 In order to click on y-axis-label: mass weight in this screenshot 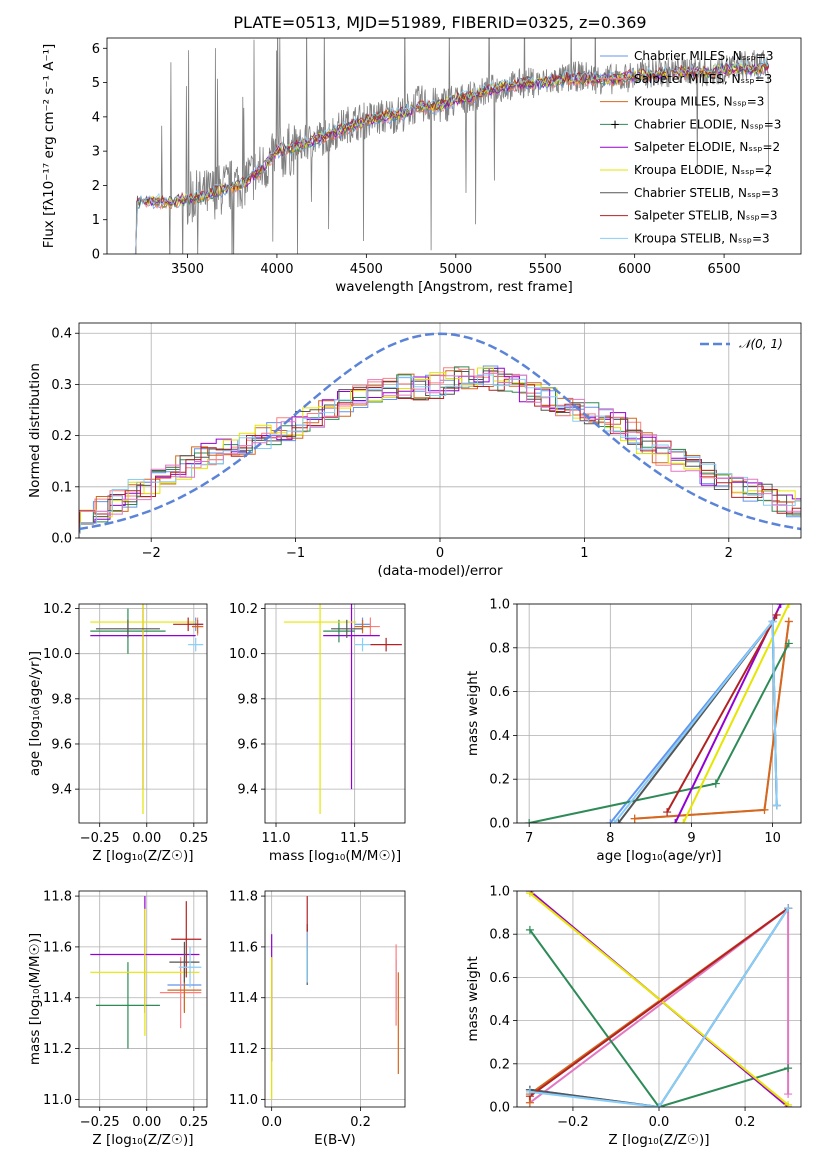, I will do `click(473, 713)`.